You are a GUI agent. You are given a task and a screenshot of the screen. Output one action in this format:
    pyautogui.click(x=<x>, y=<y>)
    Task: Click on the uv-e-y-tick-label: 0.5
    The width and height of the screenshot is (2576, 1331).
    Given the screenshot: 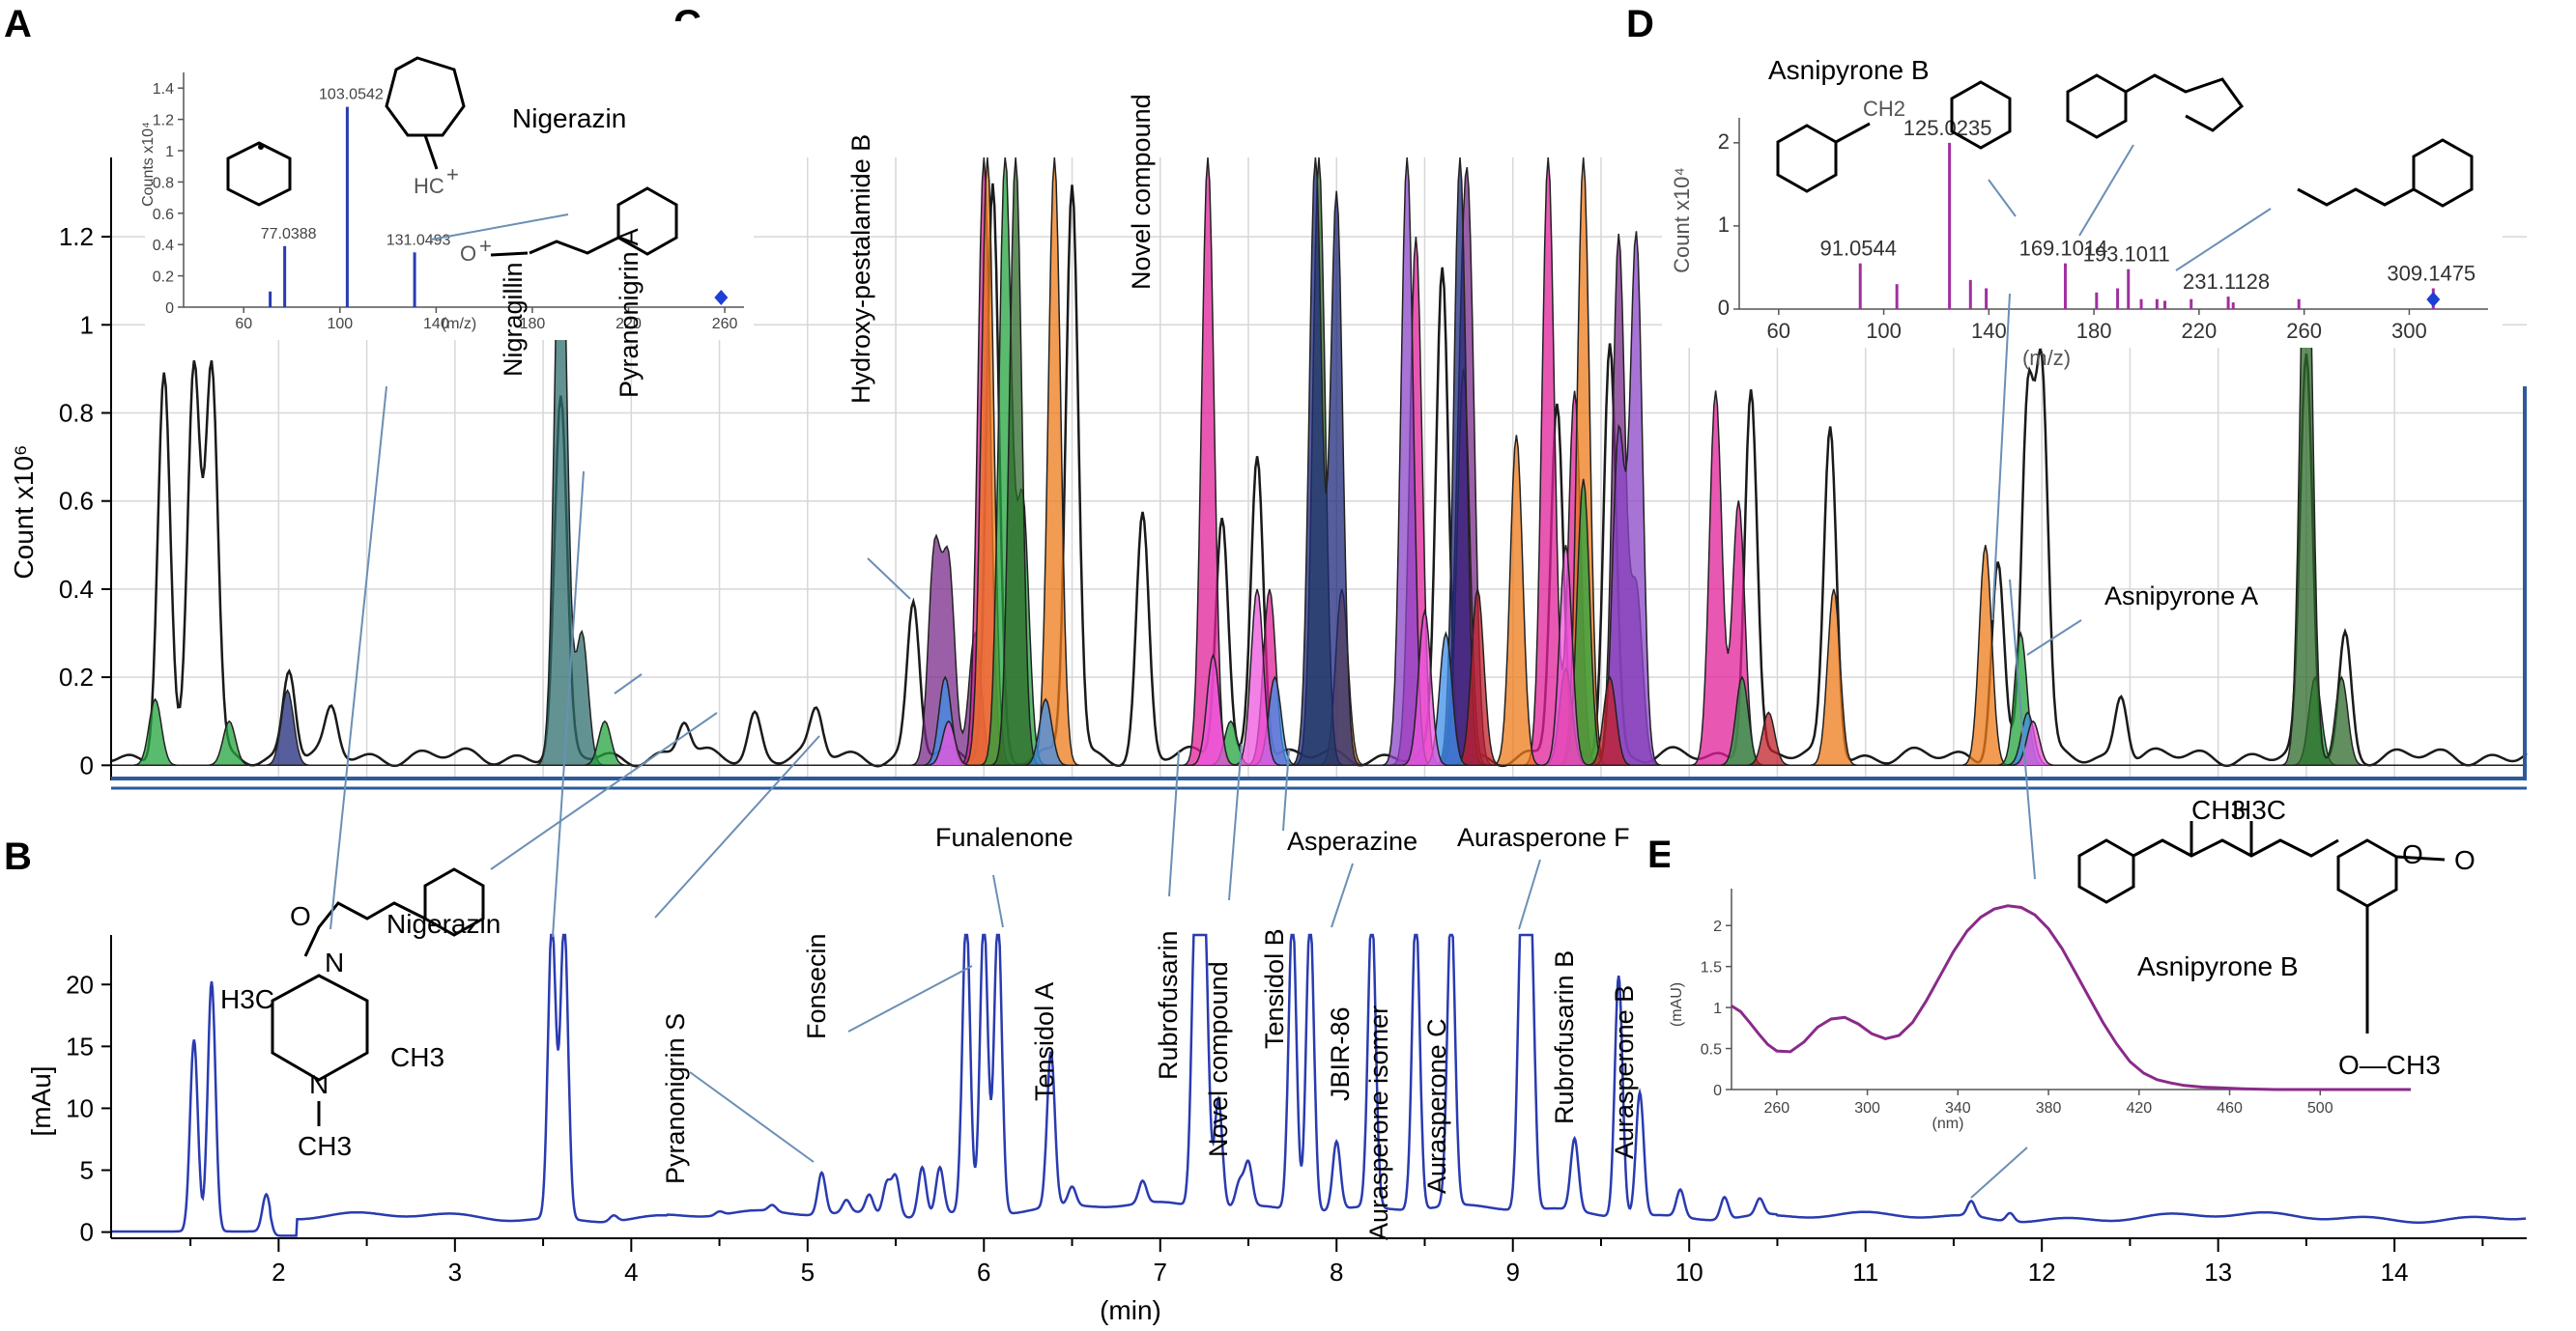 What is the action you would take?
    pyautogui.click(x=1712, y=1050)
    